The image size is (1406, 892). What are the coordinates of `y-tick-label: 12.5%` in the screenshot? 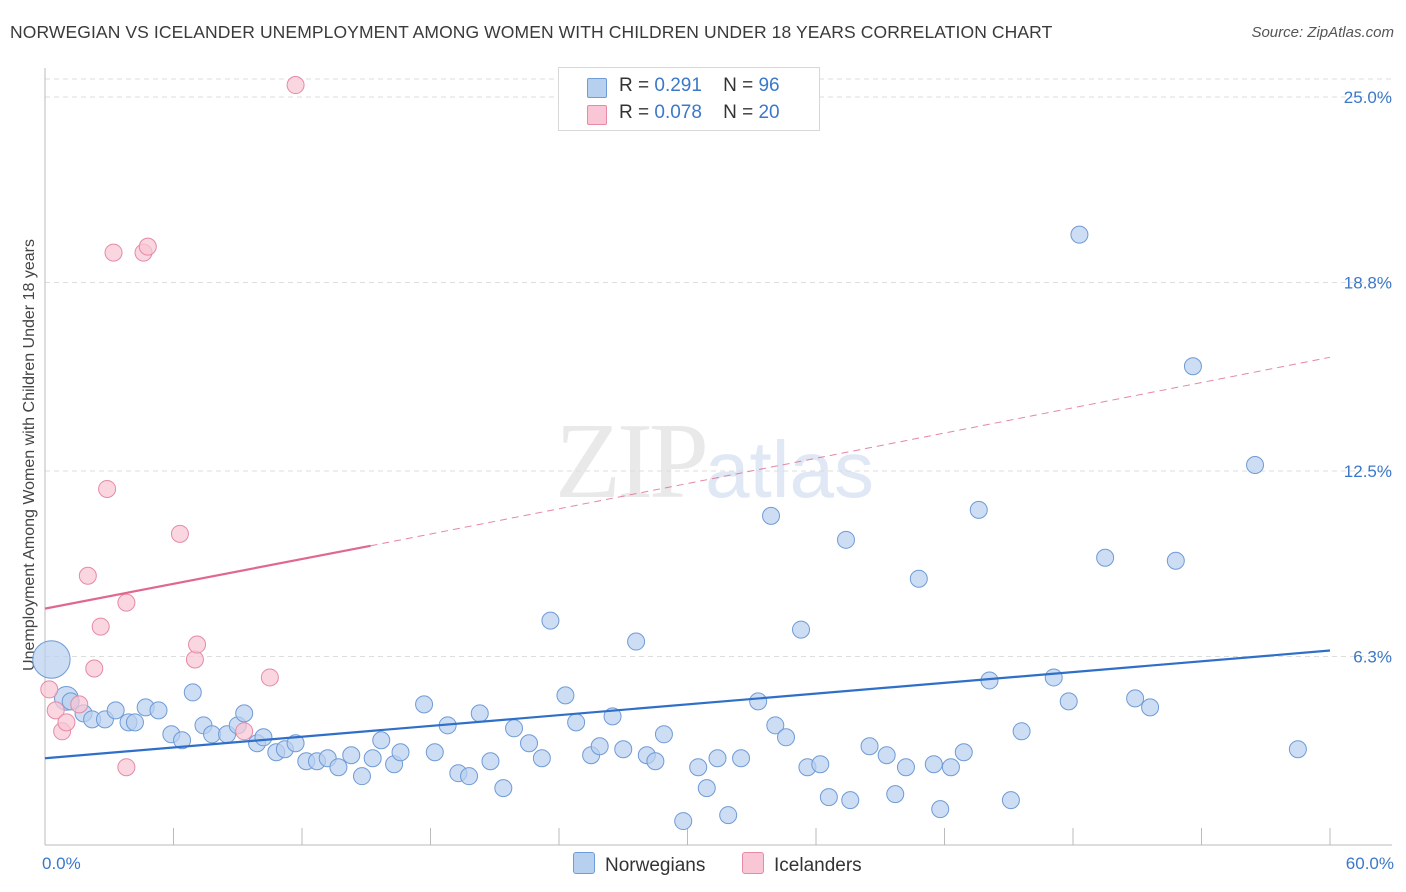 It's located at (1368, 471).